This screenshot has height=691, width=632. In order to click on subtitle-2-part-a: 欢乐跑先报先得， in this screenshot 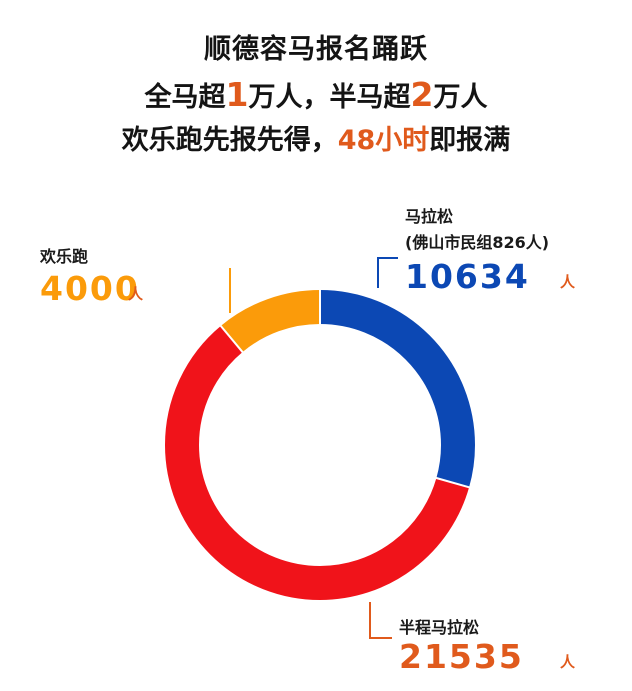, I will do `click(229, 140)`.